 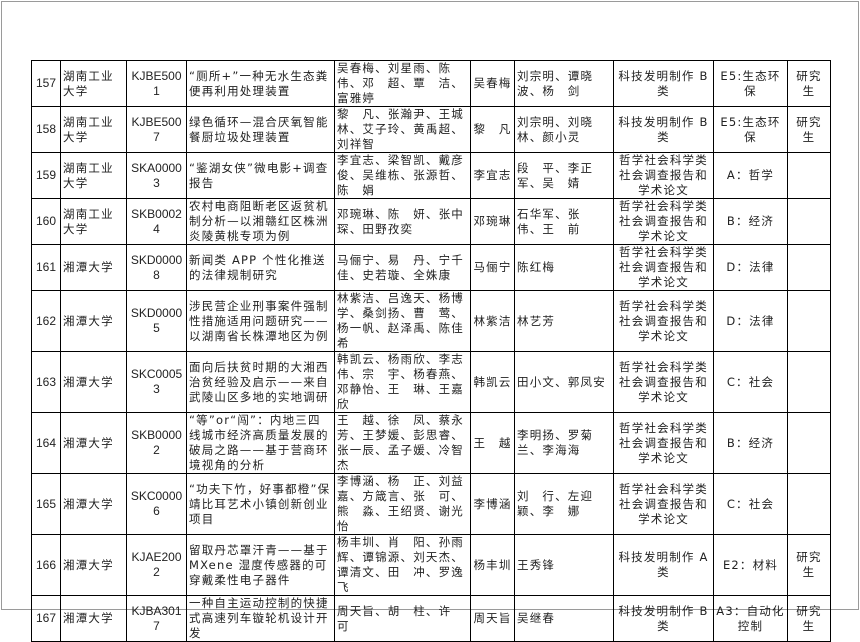 I want to click on advisors: 段 平、李正军、吴 婧, so click(x=564, y=175).